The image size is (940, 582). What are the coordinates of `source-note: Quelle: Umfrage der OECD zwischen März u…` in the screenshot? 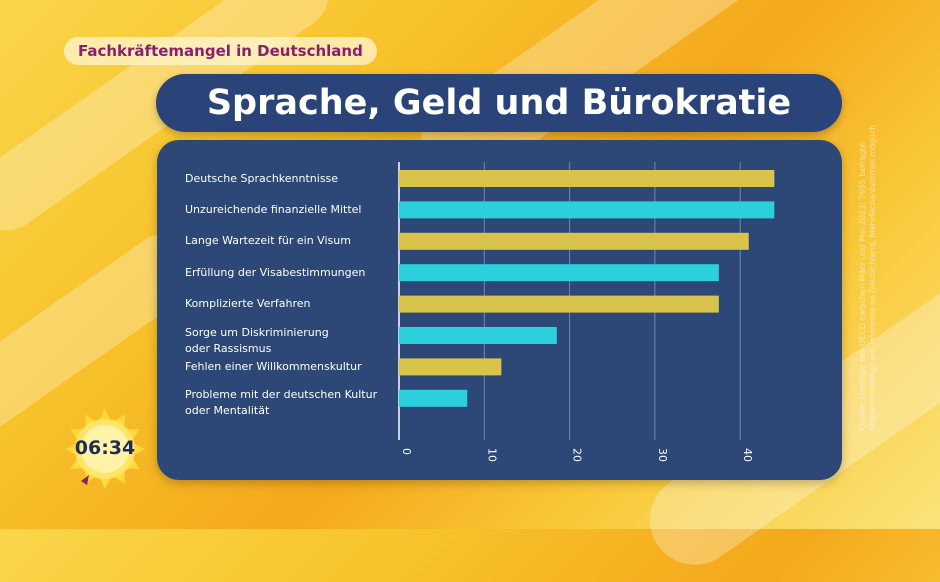 It's located at (867, 277).